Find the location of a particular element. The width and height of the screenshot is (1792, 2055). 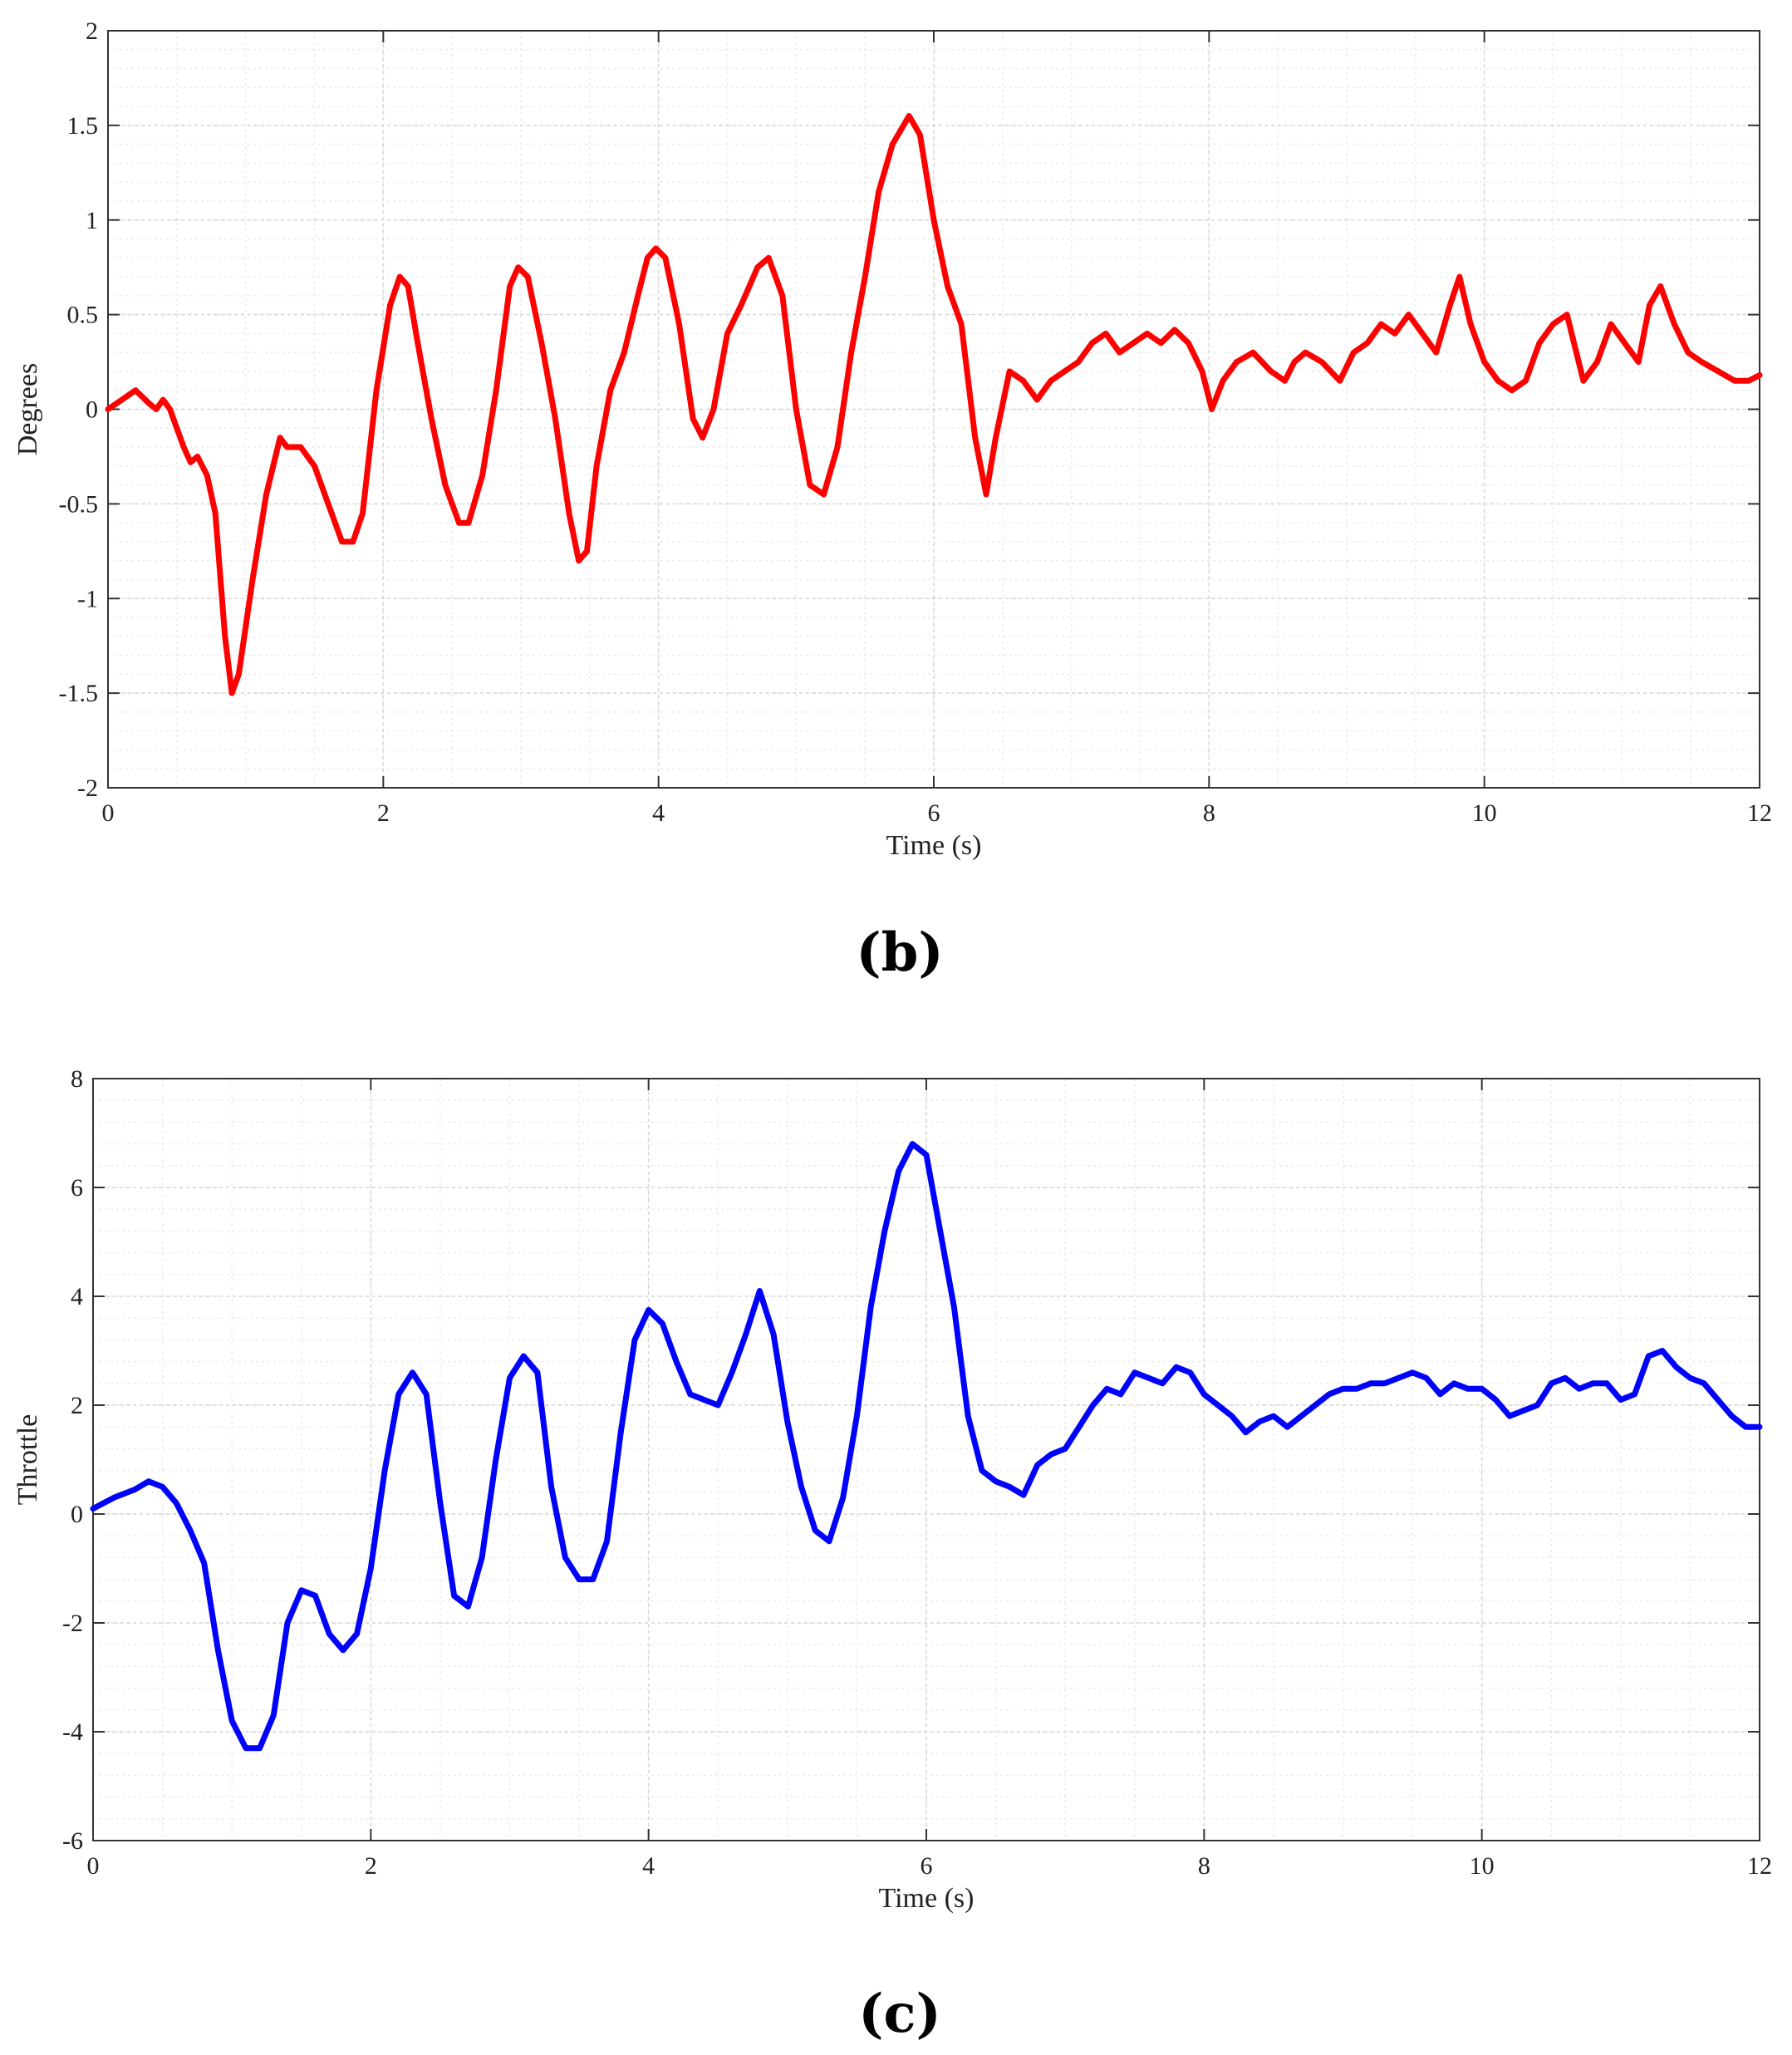

y-tick-label: 1.5 is located at coordinates (83, 126).